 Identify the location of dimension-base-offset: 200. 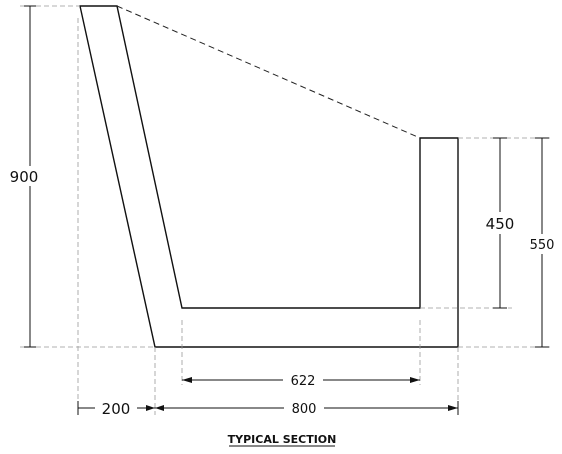
(116, 408).